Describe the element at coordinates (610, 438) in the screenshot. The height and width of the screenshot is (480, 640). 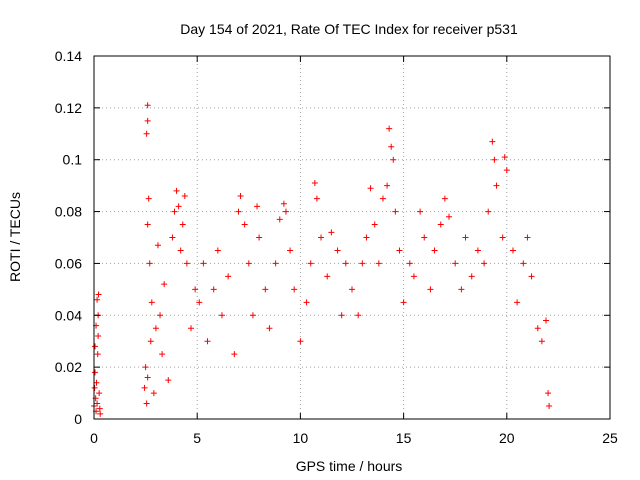
I see `x-tick-label: 25` at that location.